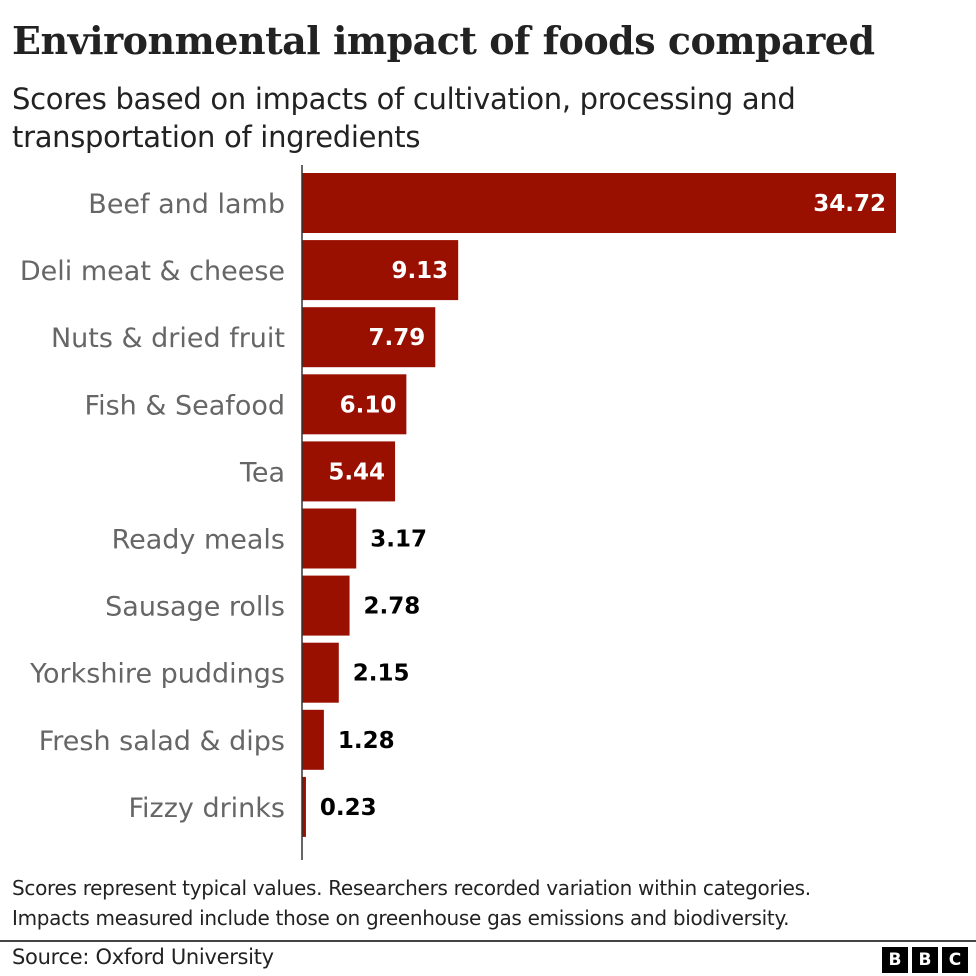  I want to click on category-label: Beef and lamb, so click(186, 204).